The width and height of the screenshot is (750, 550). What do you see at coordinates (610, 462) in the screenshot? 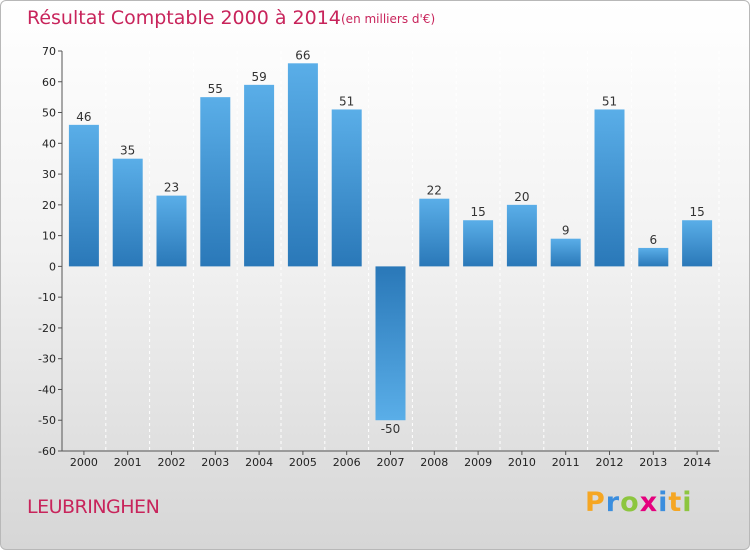
I see `x-tick-label: 2012` at bounding box center [610, 462].